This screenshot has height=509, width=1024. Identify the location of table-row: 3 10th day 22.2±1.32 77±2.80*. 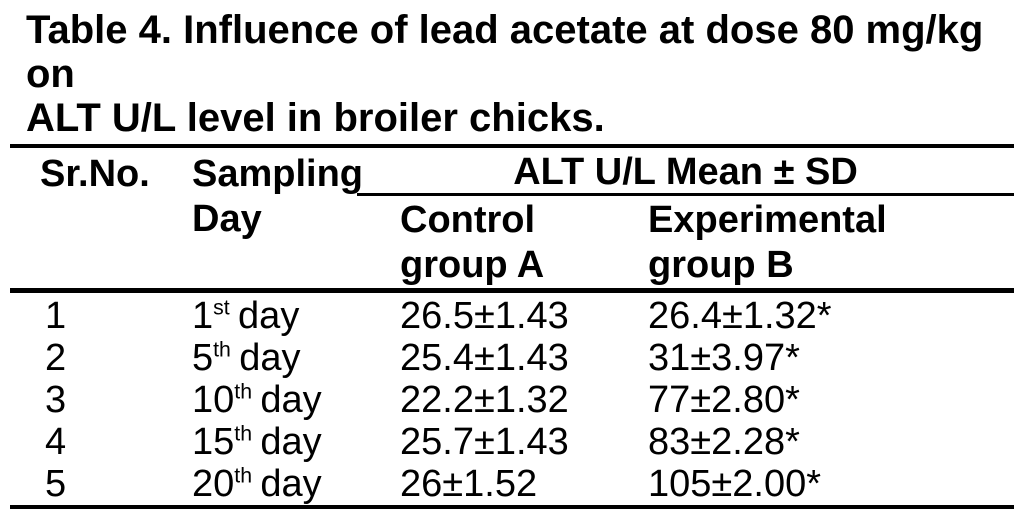
(512, 400).